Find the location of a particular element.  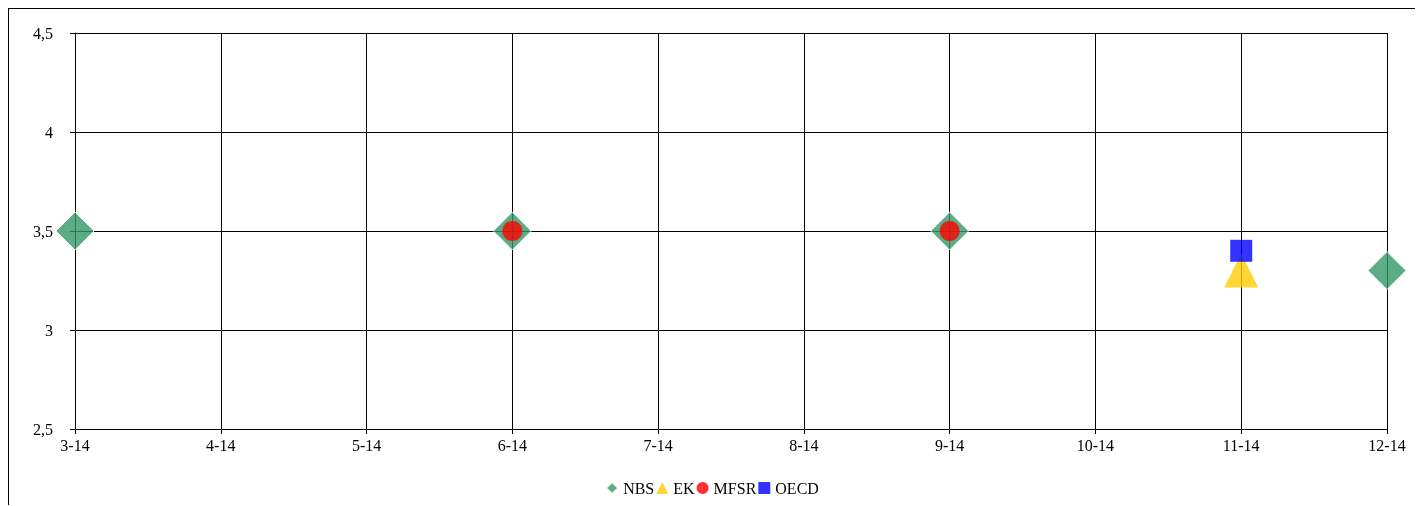

x-tick-label: 6-14 is located at coordinates (512, 445).